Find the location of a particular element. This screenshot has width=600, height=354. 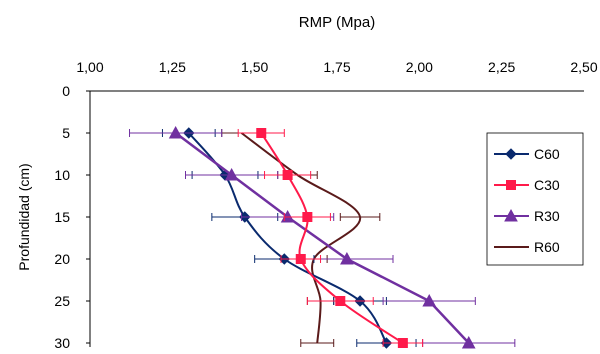

legend-item-c60: C60 is located at coordinates (527, 154).